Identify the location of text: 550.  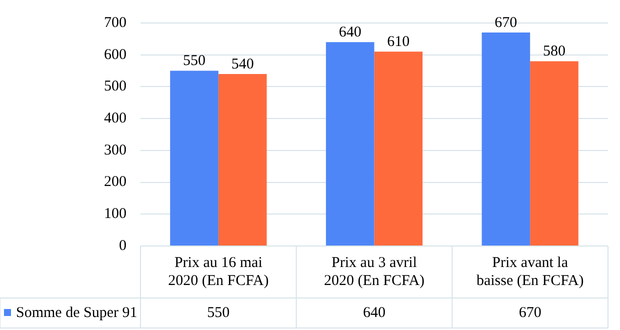
(218, 312).